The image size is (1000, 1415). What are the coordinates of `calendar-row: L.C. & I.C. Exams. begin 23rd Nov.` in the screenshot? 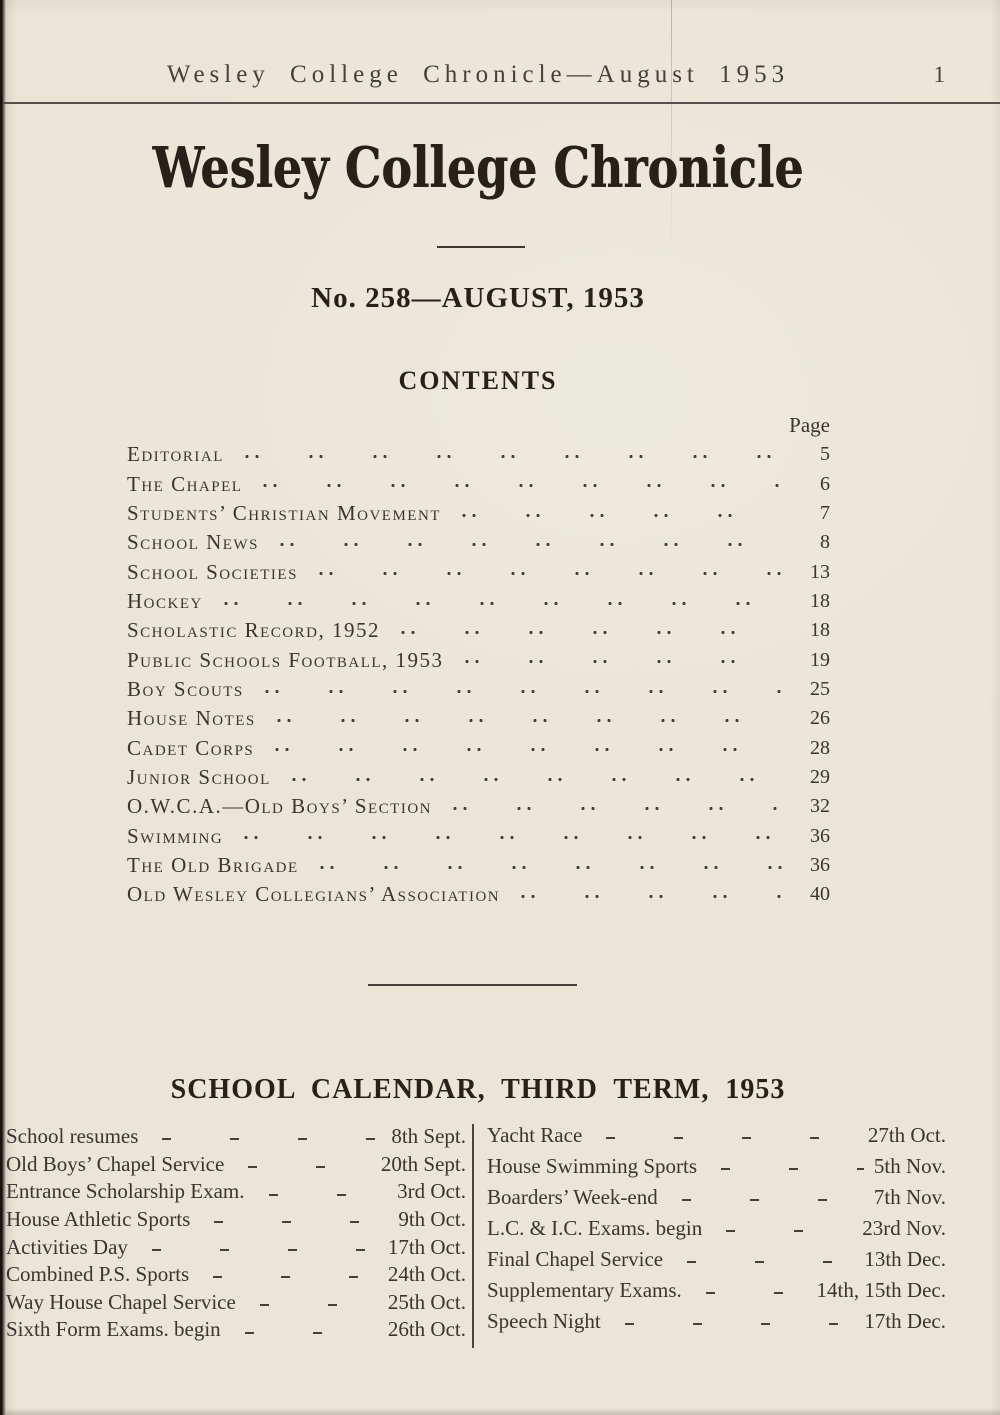 It's located at (716, 1228).